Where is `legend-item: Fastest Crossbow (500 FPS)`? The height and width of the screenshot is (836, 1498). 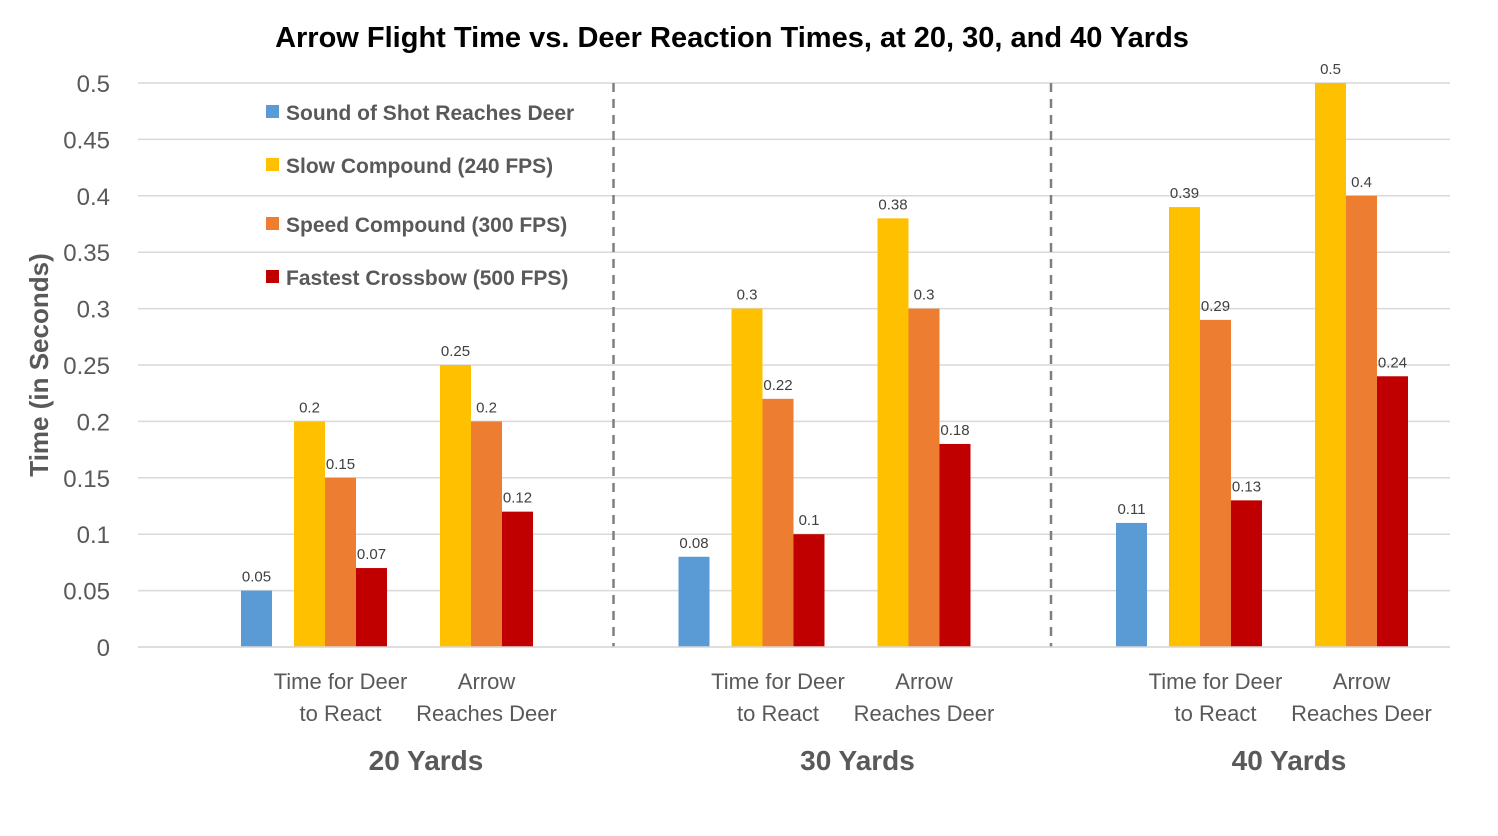
legend-item: Fastest Crossbow (500 FPS) is located at coordinates (417, 278).